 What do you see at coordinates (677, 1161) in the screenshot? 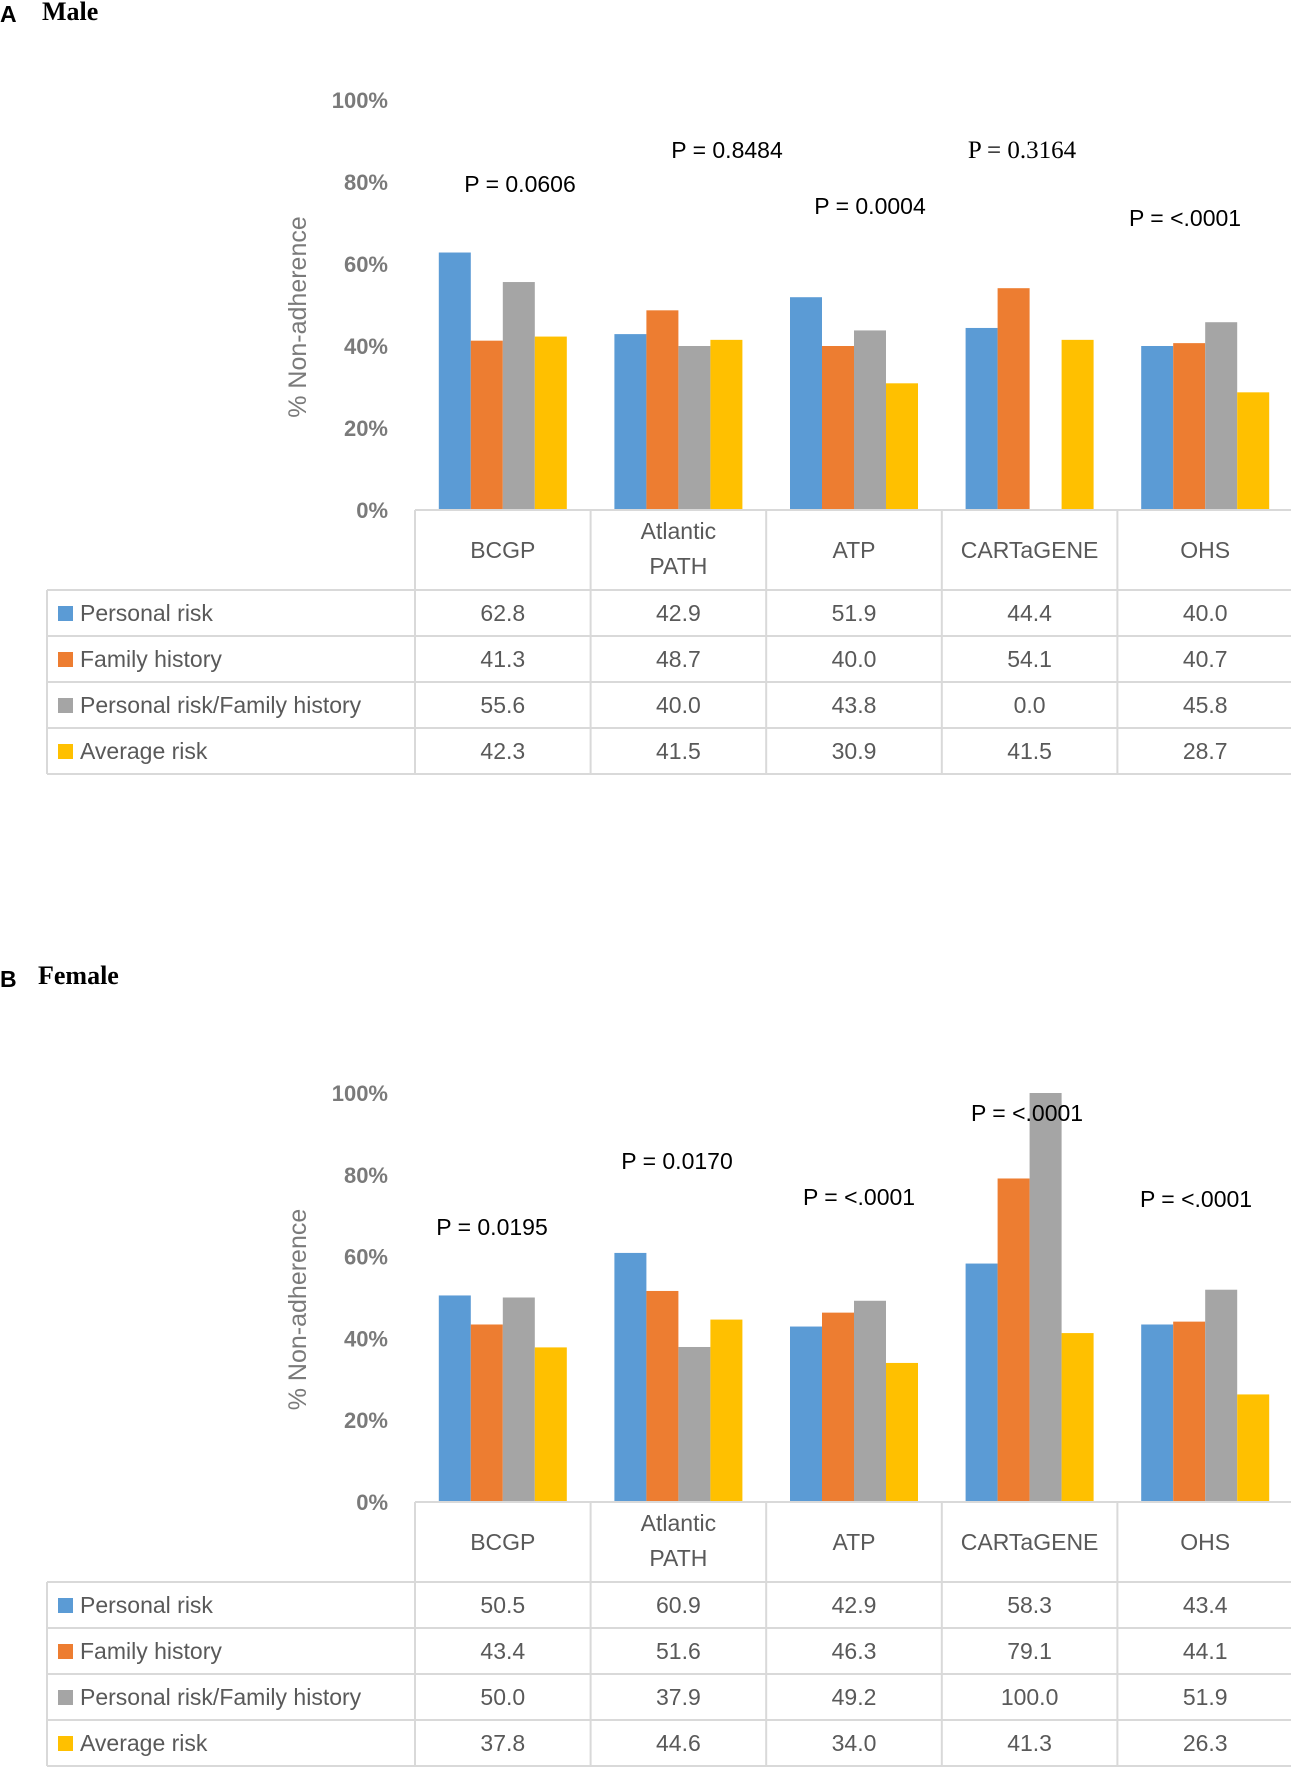
I see `p-value-label: P = 0.0170` at bounding box center [677, 1161].